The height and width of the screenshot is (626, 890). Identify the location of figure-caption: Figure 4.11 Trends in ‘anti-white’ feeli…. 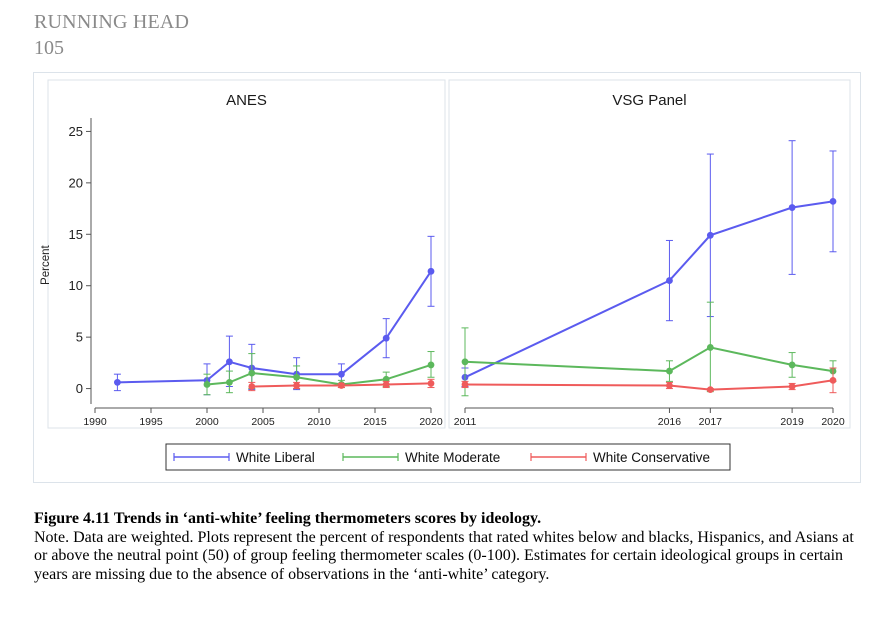
(449, 547).